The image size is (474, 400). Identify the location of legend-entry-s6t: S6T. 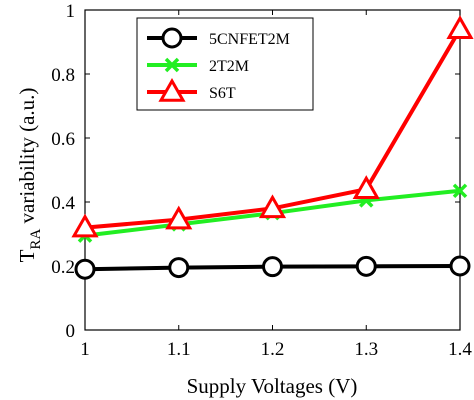
(191, 89).